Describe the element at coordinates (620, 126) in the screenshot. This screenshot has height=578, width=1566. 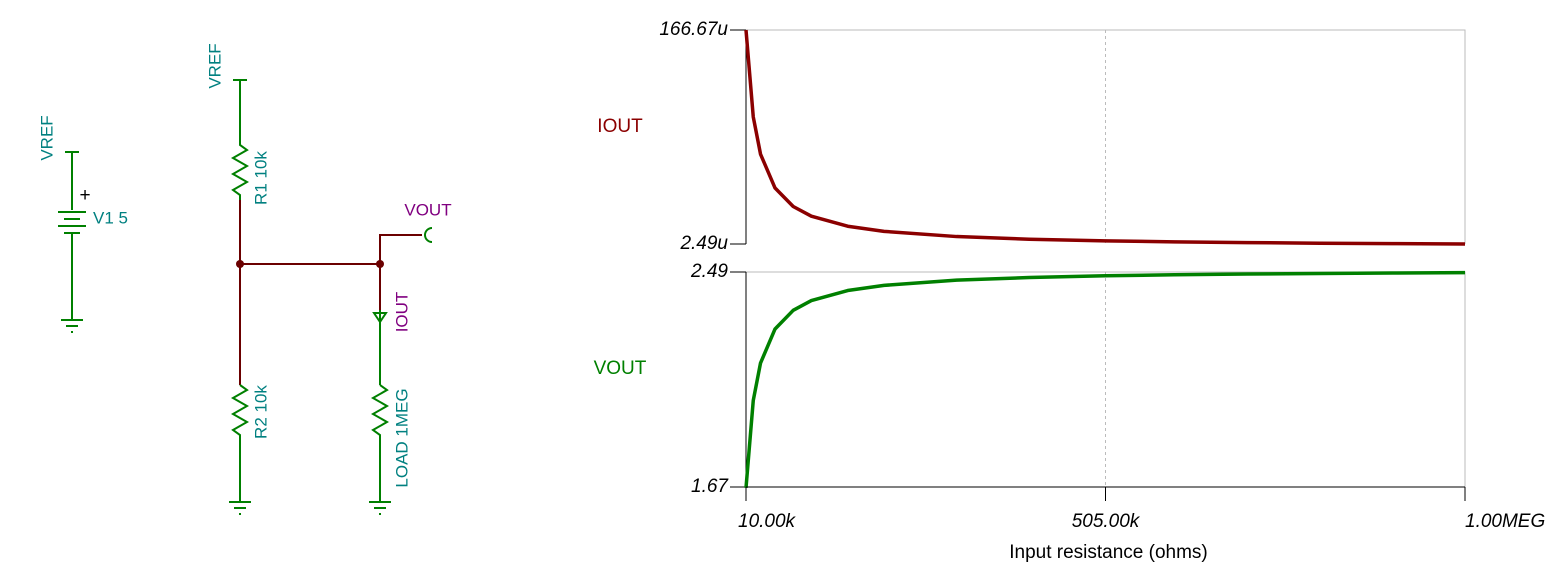
I see `y-axis-label: IOUT` at that location.